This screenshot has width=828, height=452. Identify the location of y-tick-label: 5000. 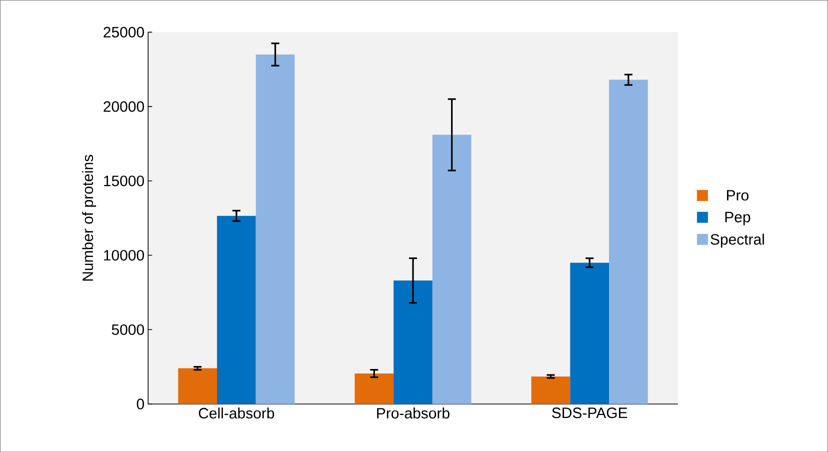
(128, 329).